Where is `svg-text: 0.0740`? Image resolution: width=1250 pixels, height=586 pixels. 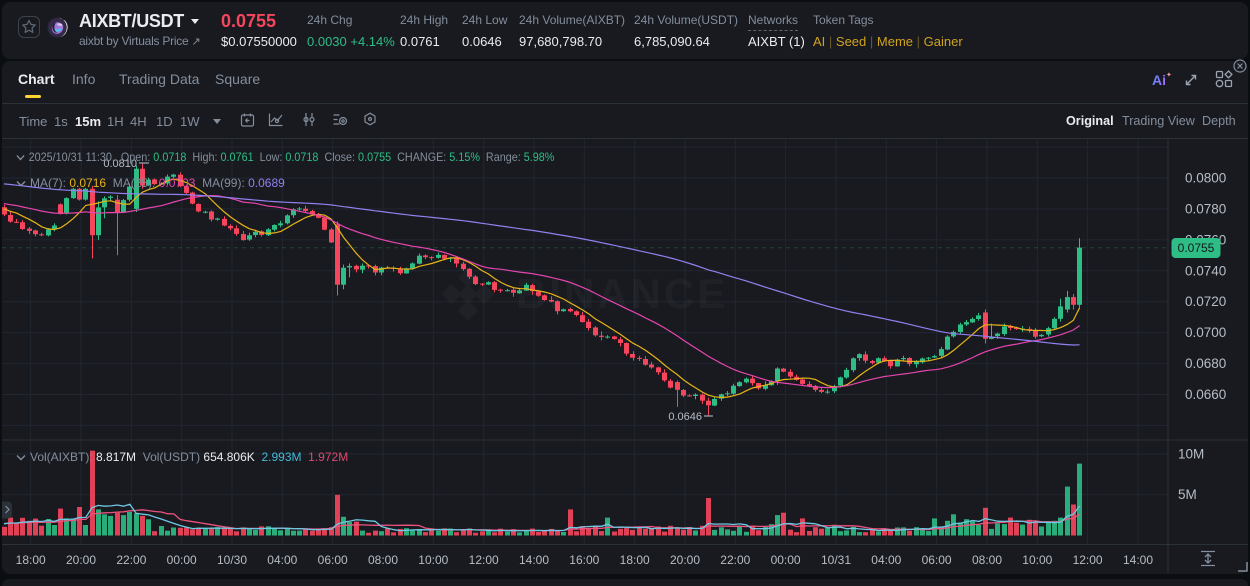
svg-text: 0.0740 is located at coordinates (1205, 270).